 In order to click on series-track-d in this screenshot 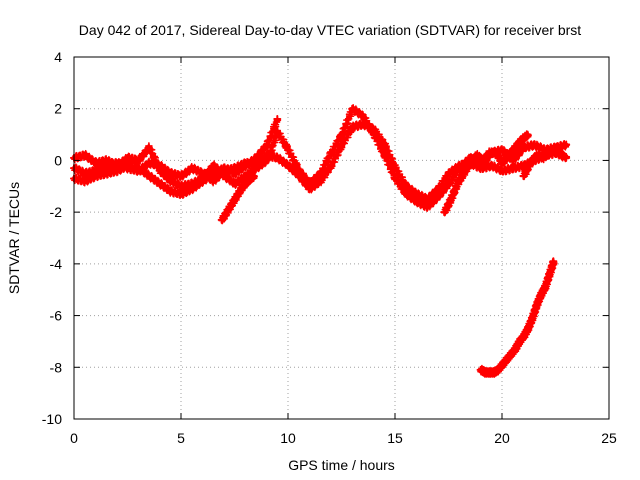, I will do `click(238, 198)`.